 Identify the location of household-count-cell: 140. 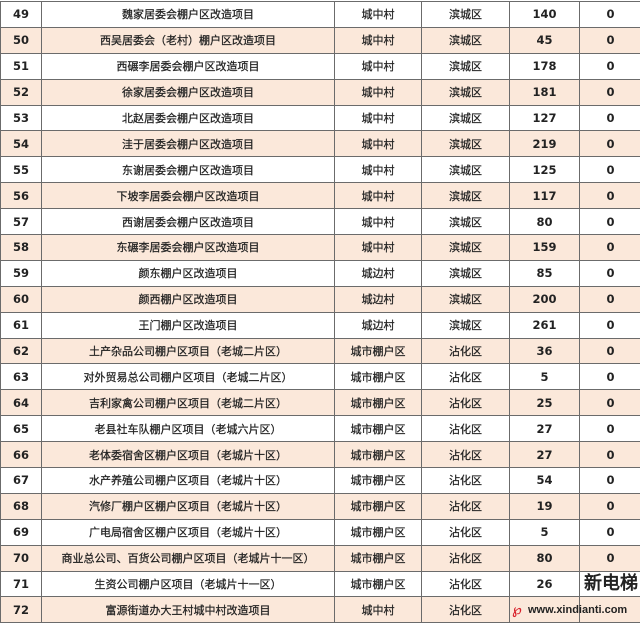
(544, 14).